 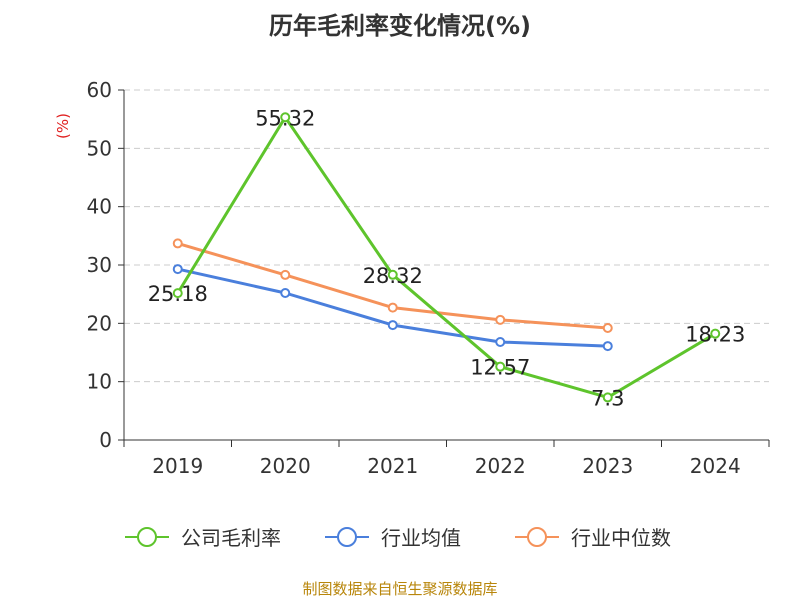 I want to click on x-tick-label-2022: 2022, so click(x=500, y=466).